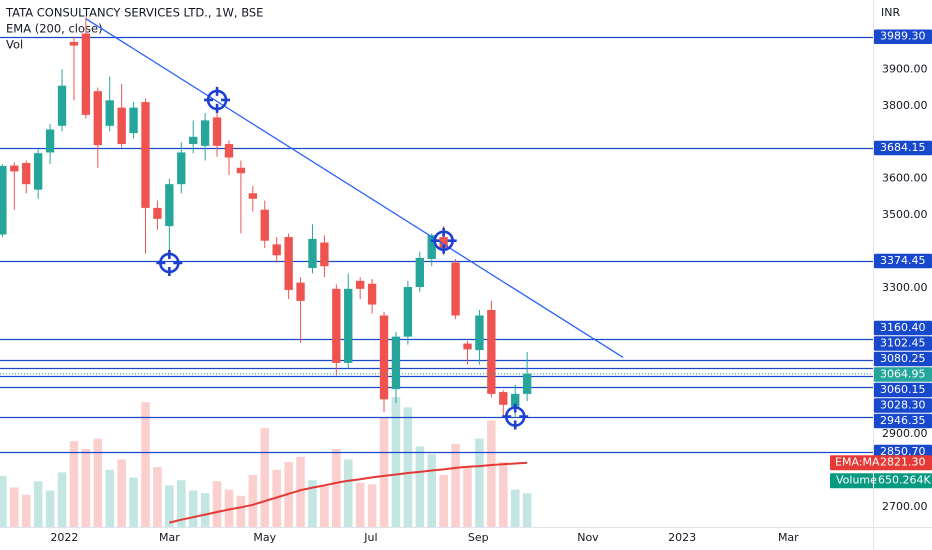  What do you see at coordinates (857, 462) in the screenshot?
I see `ema-label-name: EMA:MA` at bounding box center [857, 462].